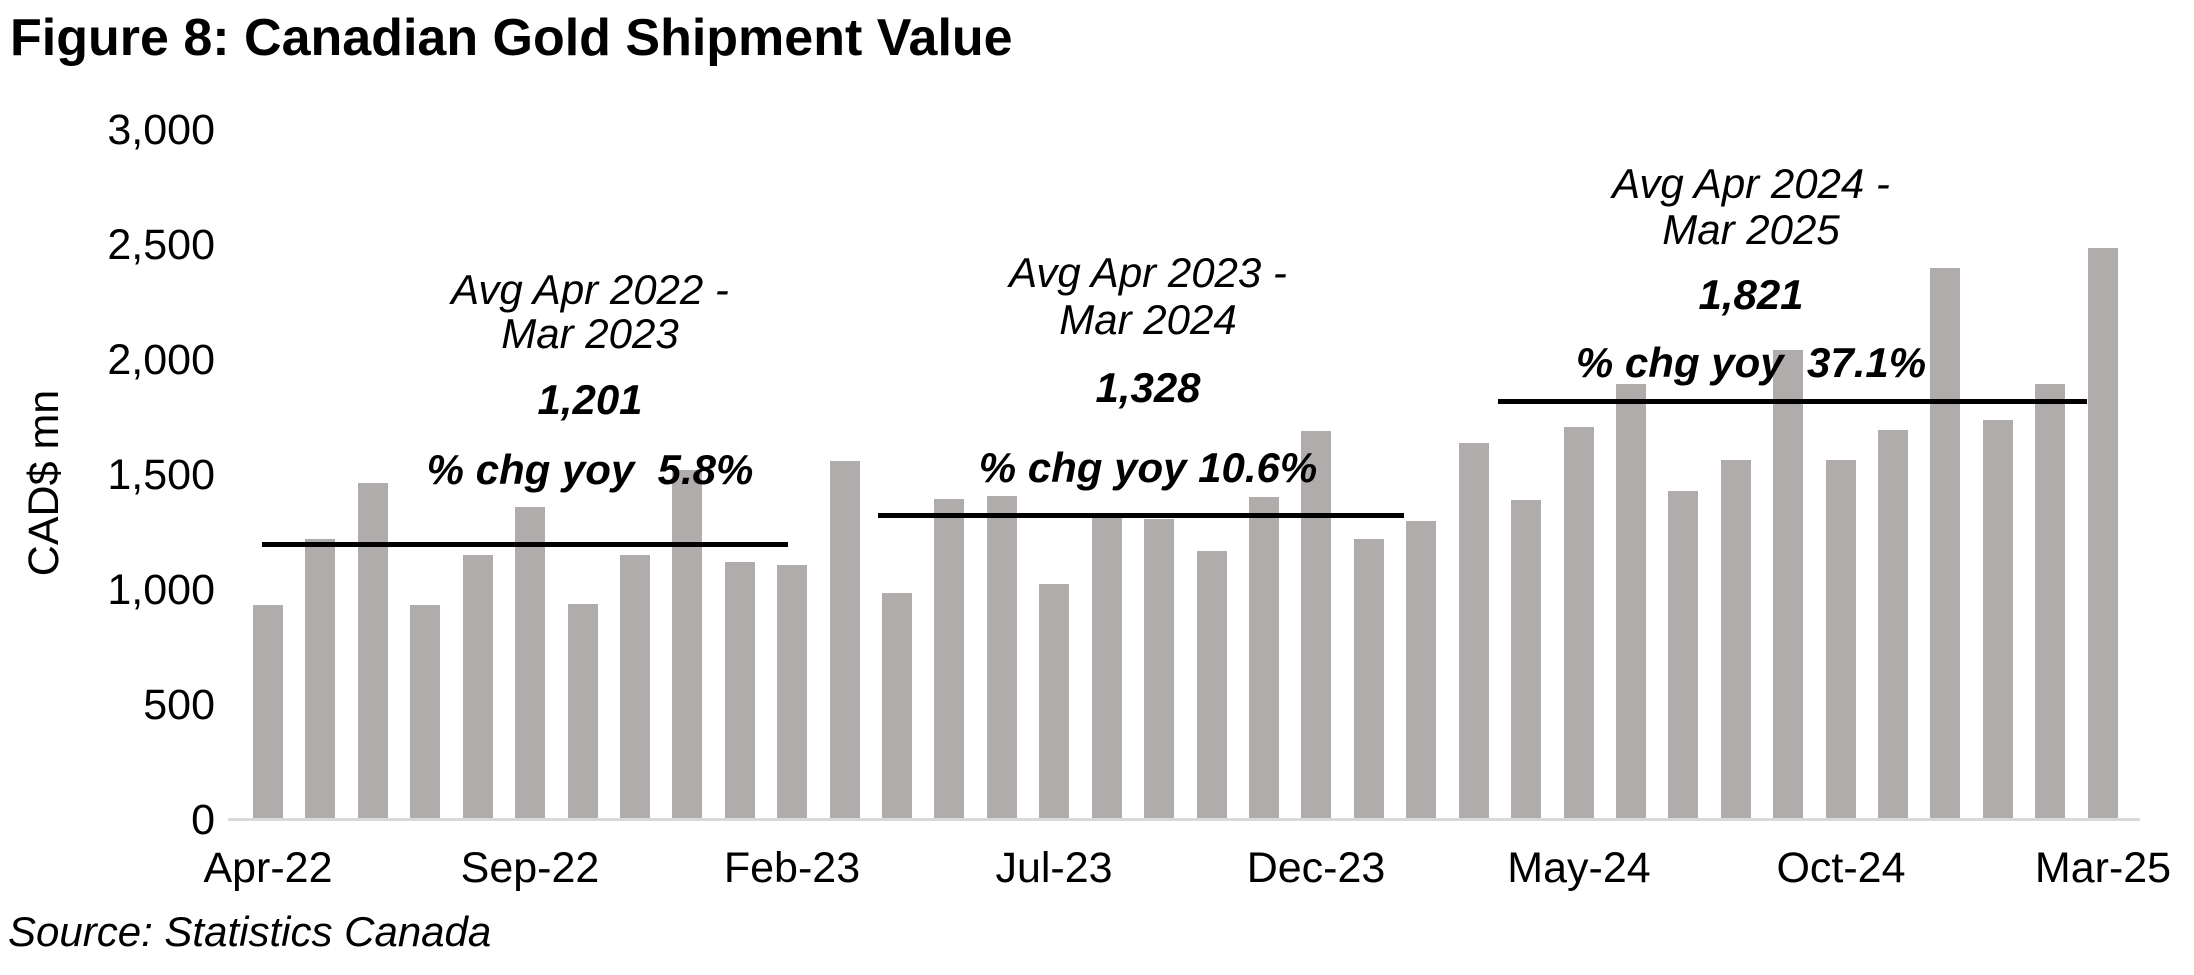  What do you see at coordinates (511, 38) in the screenshot?
I see `figure-title: Figure 8: Canadian Gold Shipment Value` at bounding box center [511, 38].